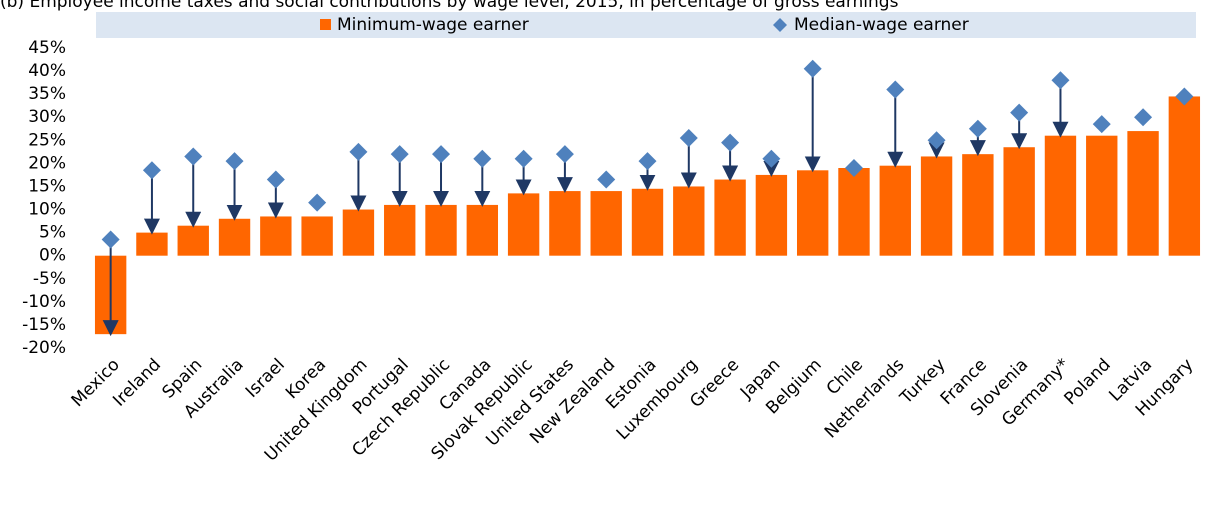 Image resolution: width=1205 pixels, height=514 pixels. Describe the element at coordinates (44, 325) in the screenshot. I see `y-tick-label: -15%` at that location.